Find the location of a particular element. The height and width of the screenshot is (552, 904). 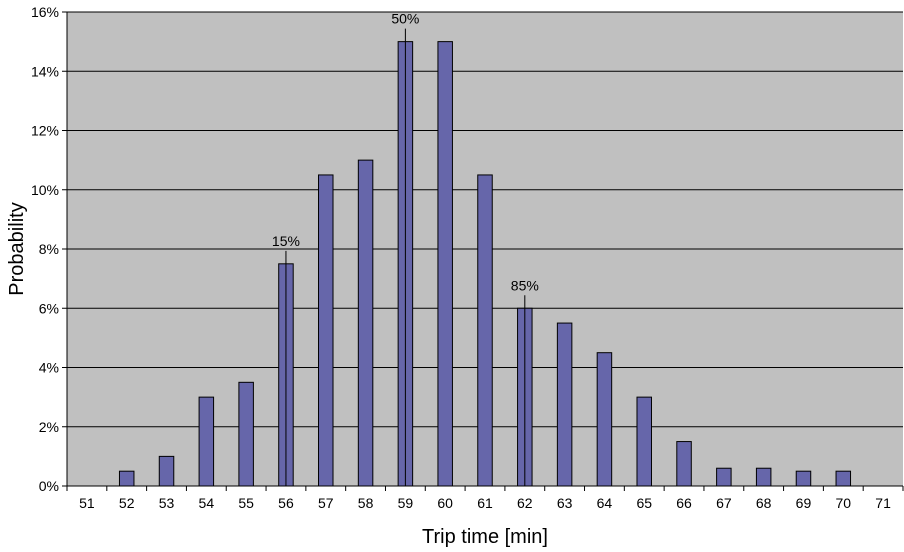

y-tick-label: 16% is located at coordinates (45, 12).